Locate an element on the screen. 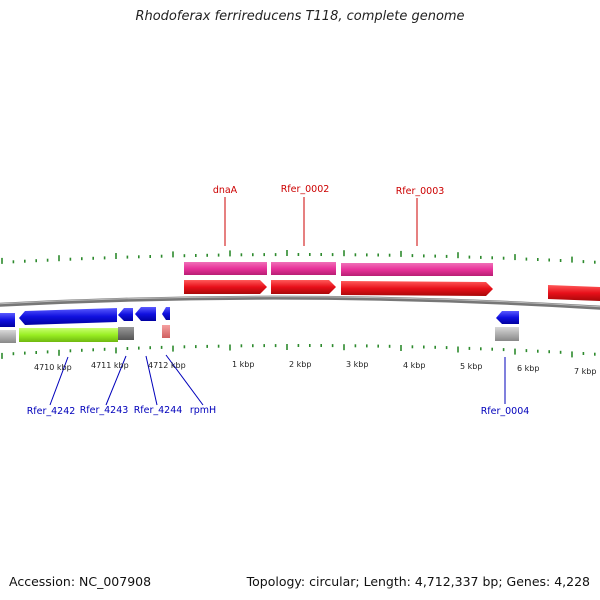 This screenshot has width=600, height=600. gene-label-rfer4243: Rfer_4243 is located at coordinates (104, 410).